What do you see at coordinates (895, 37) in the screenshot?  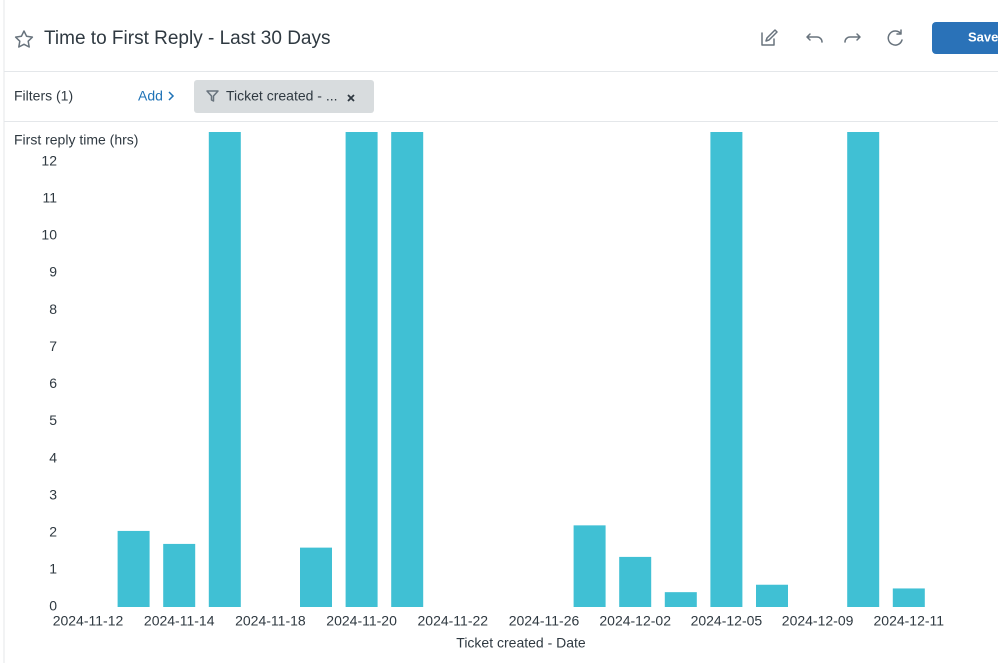 I see `refresh-icon` at bounding box center [895, 37].